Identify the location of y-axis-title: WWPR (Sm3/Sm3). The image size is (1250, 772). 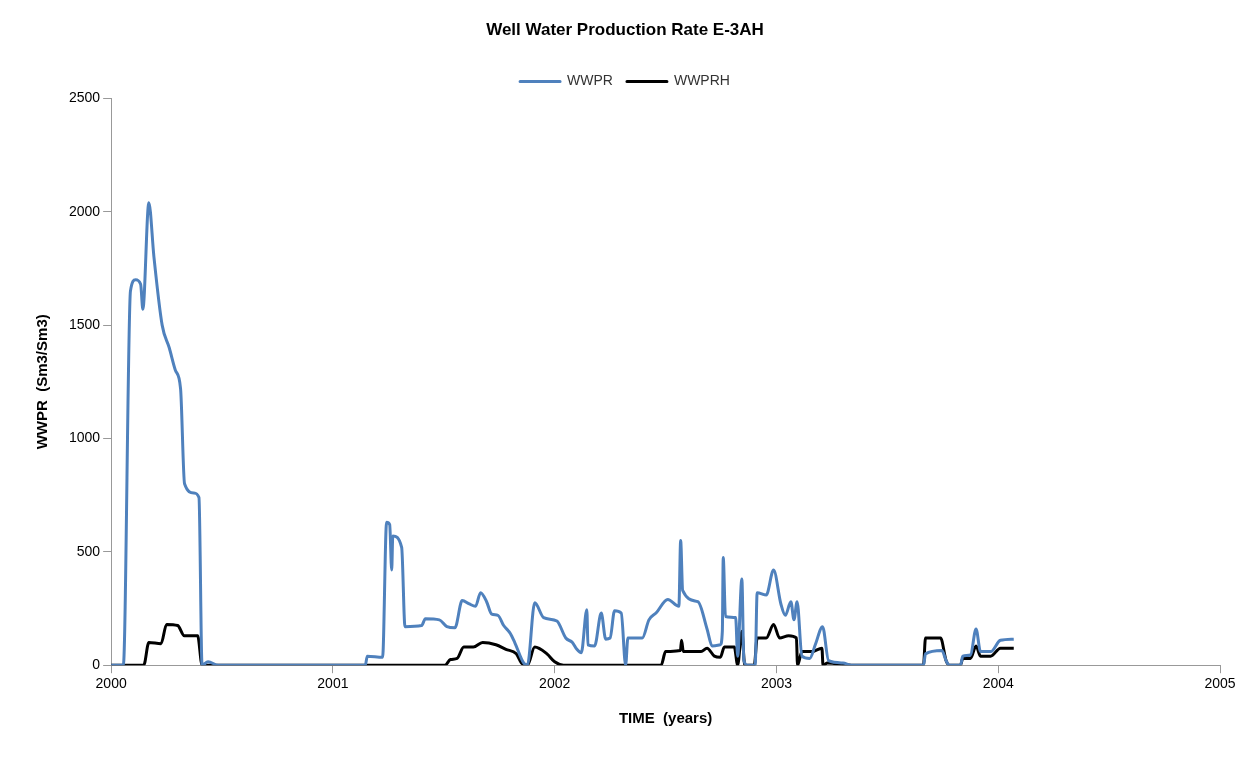
(42, 382).